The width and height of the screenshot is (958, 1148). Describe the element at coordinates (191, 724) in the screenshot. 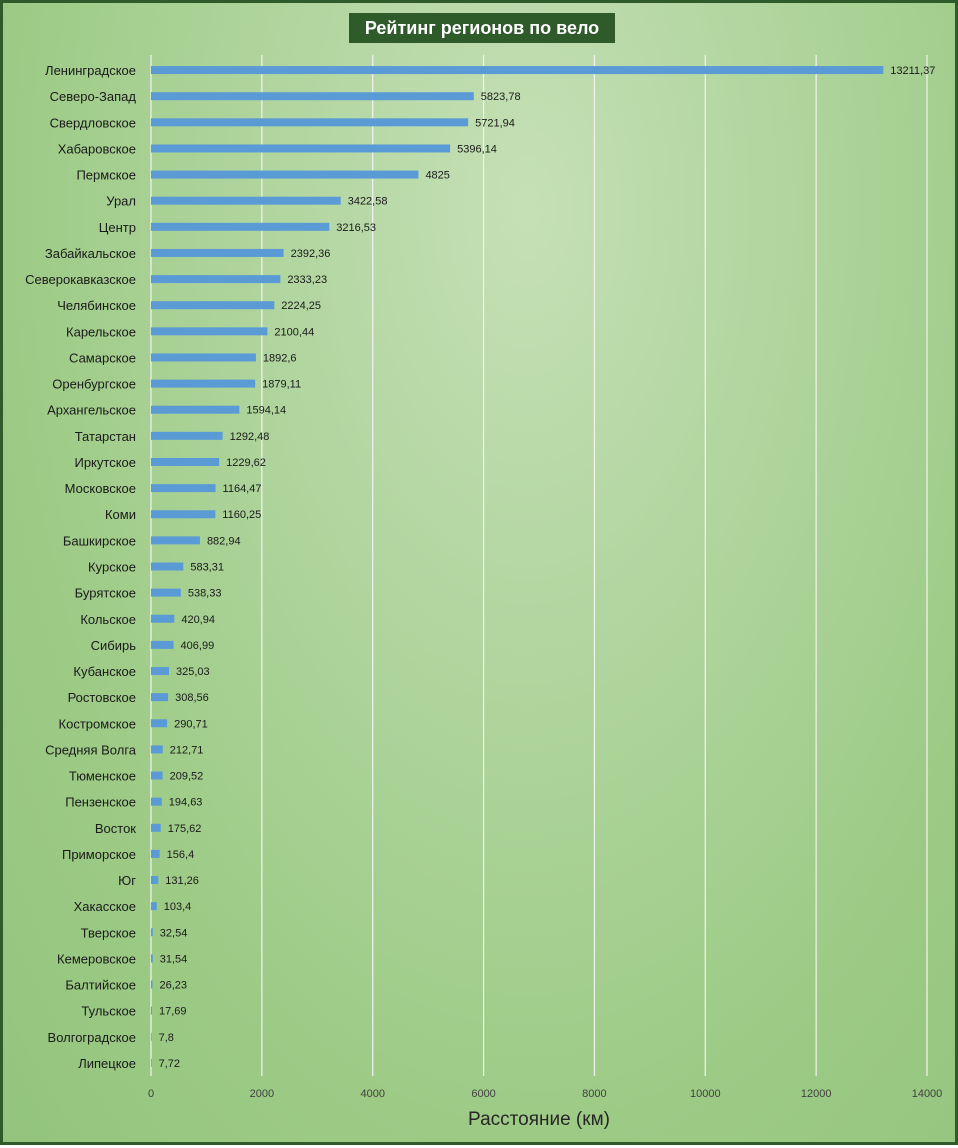

I see `value-label: 290,71` at that location.